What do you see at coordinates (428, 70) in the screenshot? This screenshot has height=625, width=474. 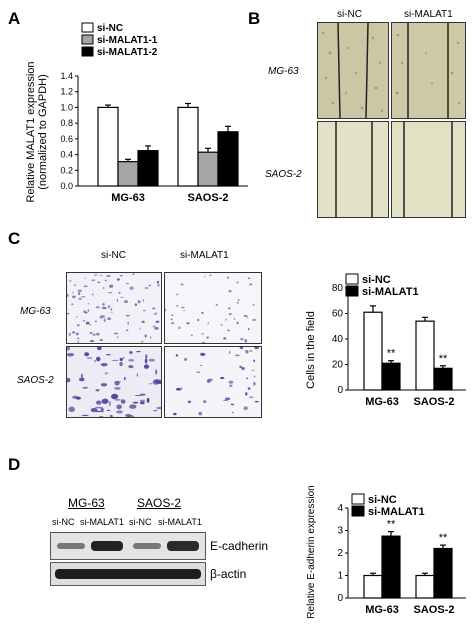 I see `wound-image-mg63-si-malat1` at bounding box center [428, 70].